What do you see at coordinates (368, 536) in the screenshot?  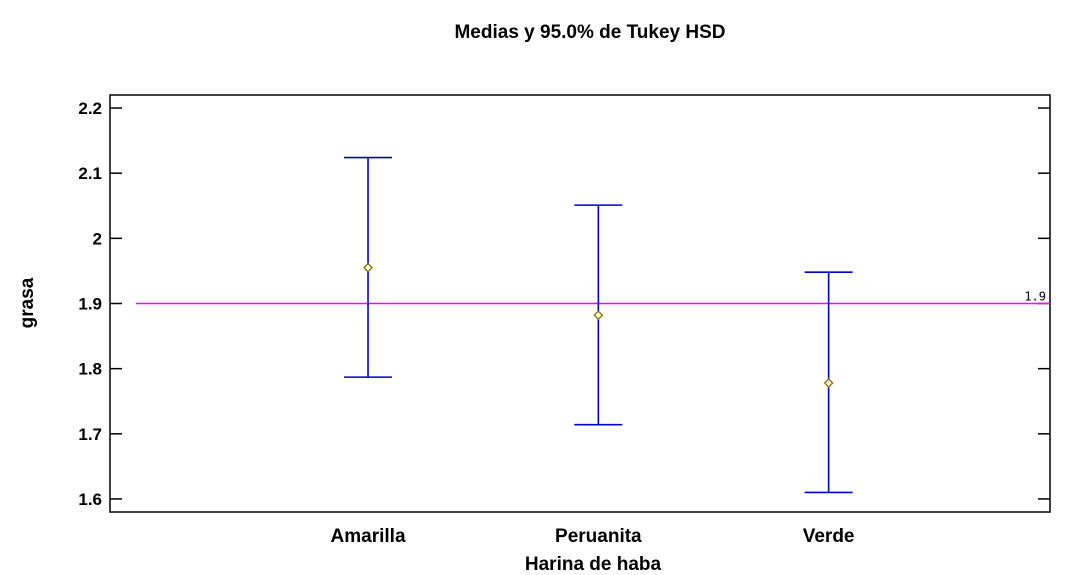 I see `x-tick-label: Amarilla` at bounding box center [368, 536].